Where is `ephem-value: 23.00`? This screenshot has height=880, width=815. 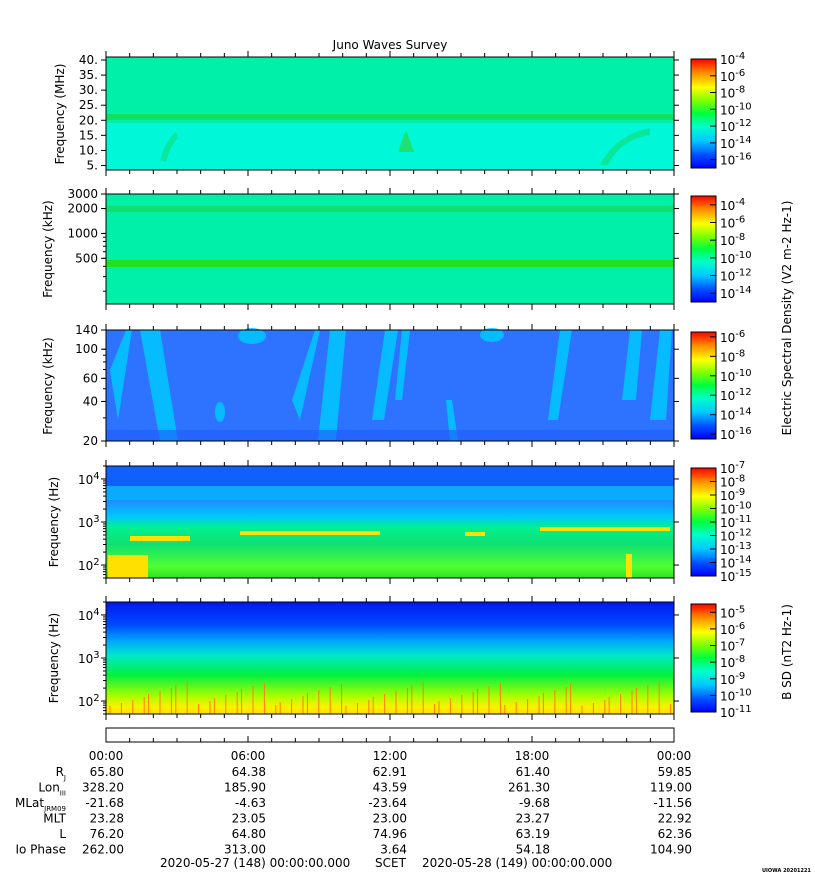
ephem-value: 23.00 is located at coordinates (390, 819).